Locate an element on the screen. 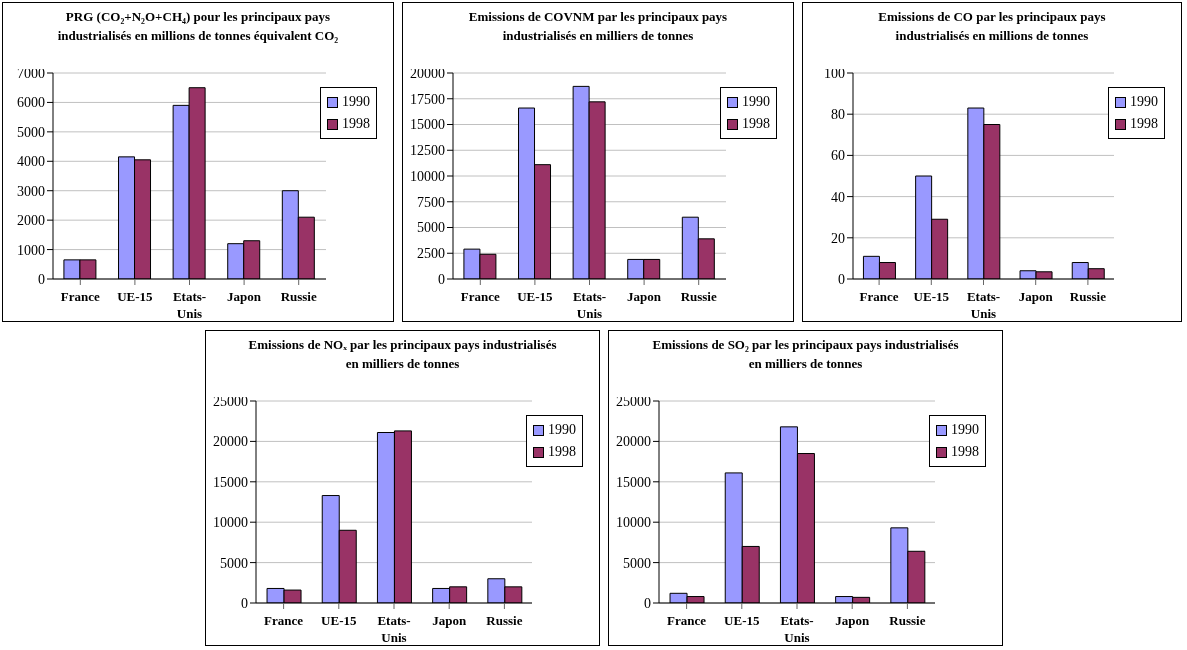  y-tick-label: 7500 is located at coordinates (431, 202).